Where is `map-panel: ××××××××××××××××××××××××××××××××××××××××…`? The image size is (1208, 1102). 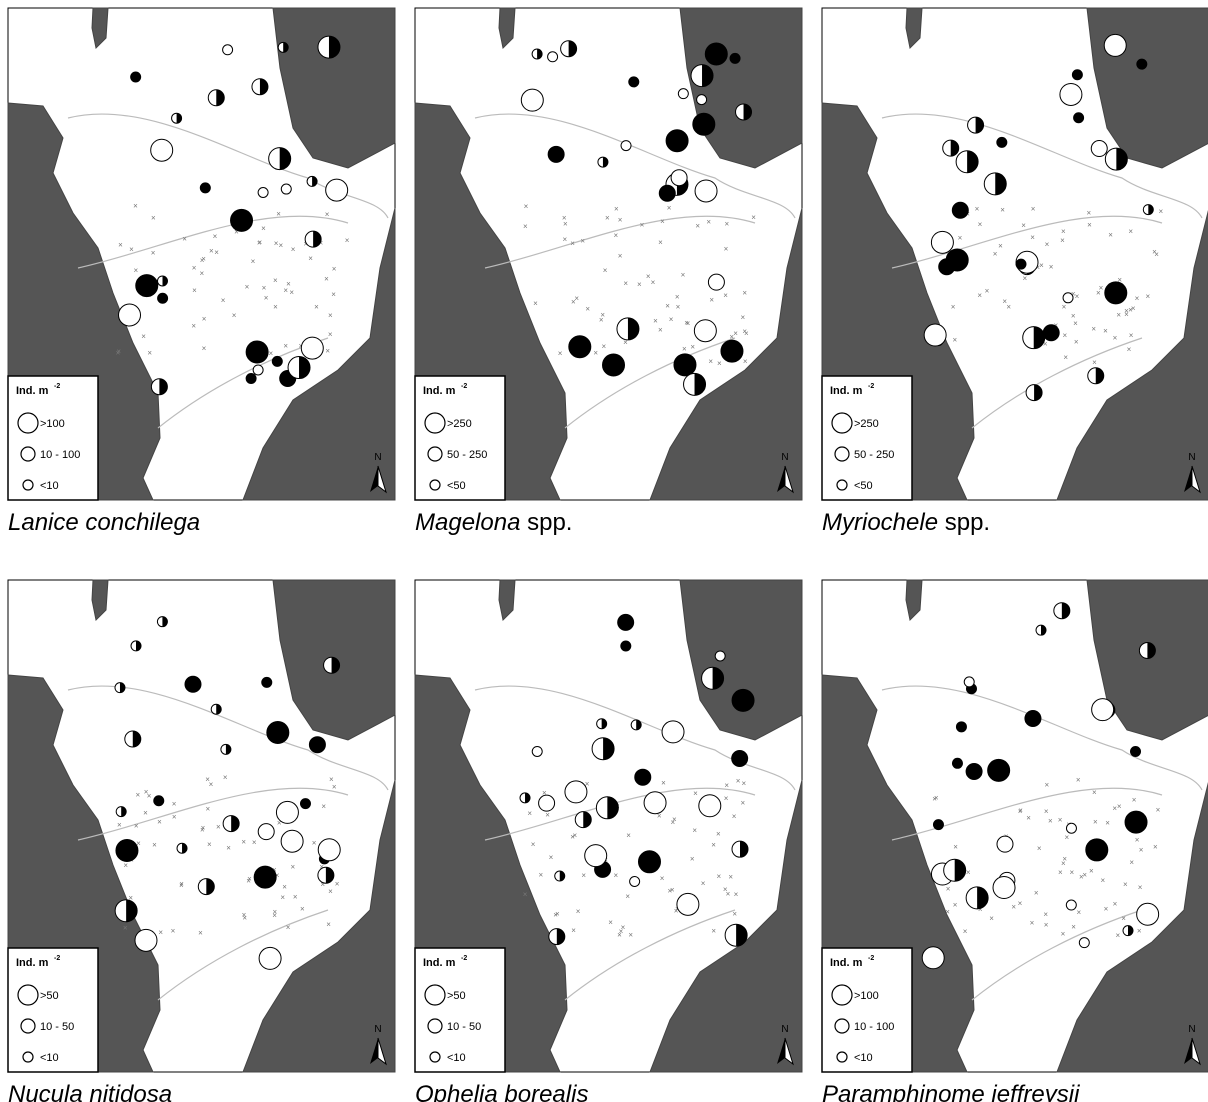
map-panel: ××××××××××××××××××××××××××××××××××××××××… is located at coordinates (1014, 254).